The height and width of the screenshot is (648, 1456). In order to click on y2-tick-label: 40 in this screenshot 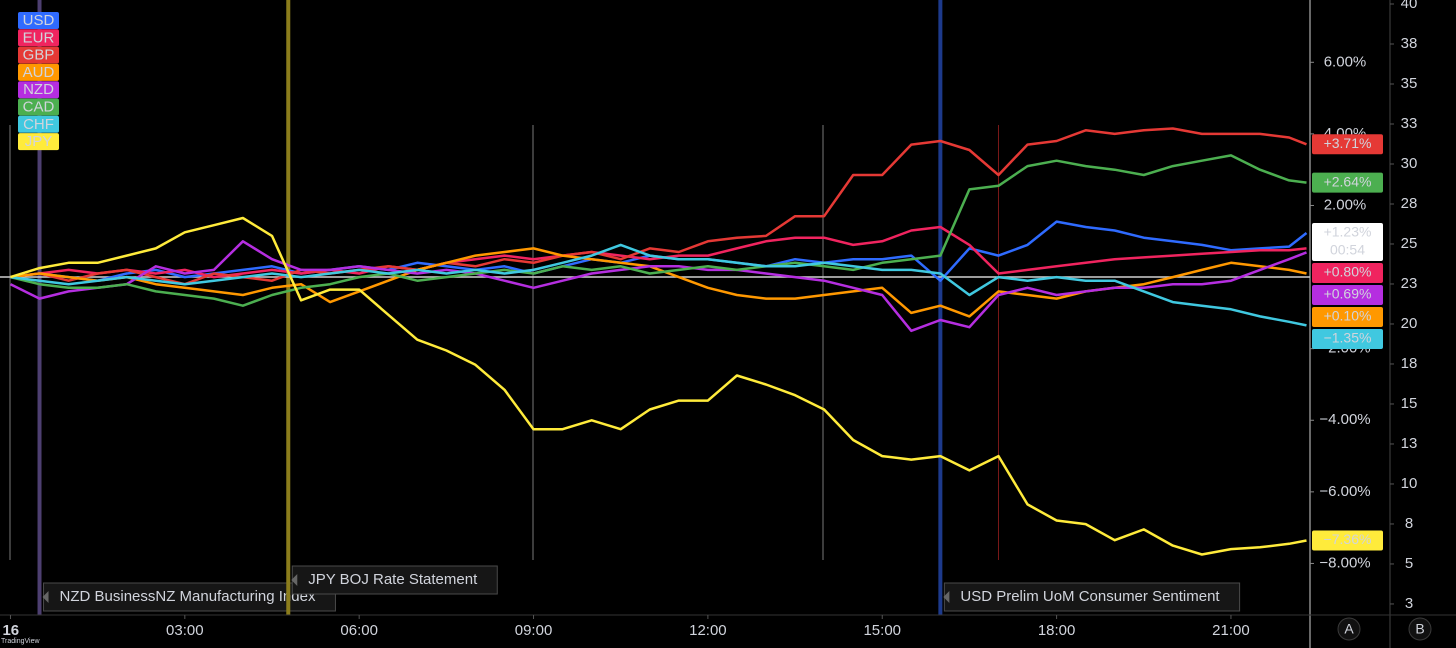, I will do `click(1409, 6)`.